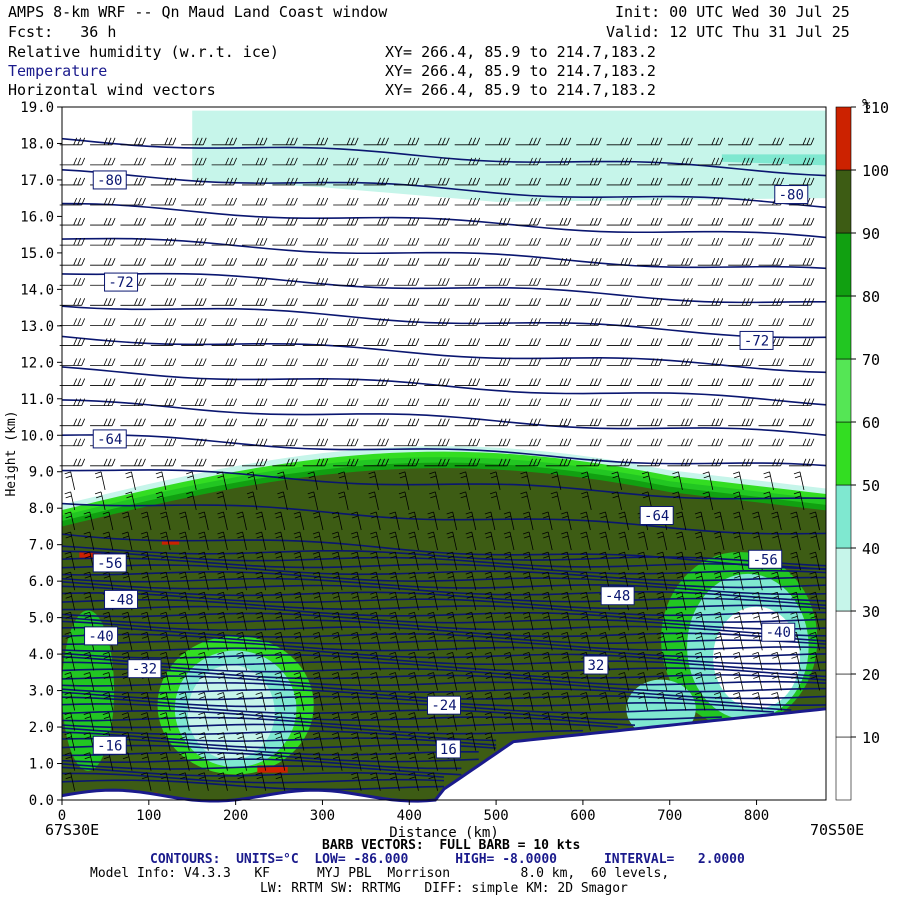  I want to click on y-tick-label: 9.0, so click(41, 473).